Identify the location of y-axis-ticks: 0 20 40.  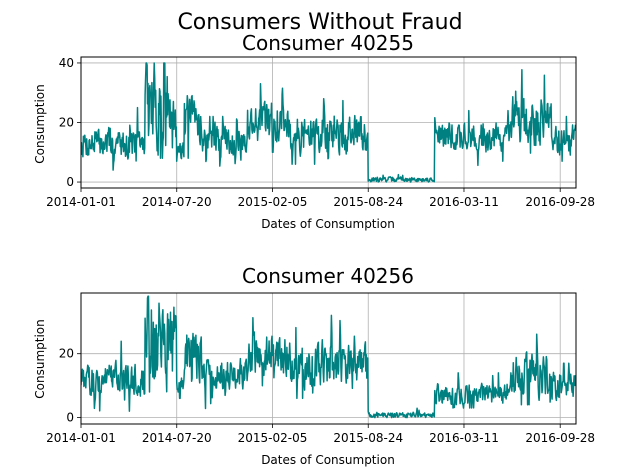
(70, 122).